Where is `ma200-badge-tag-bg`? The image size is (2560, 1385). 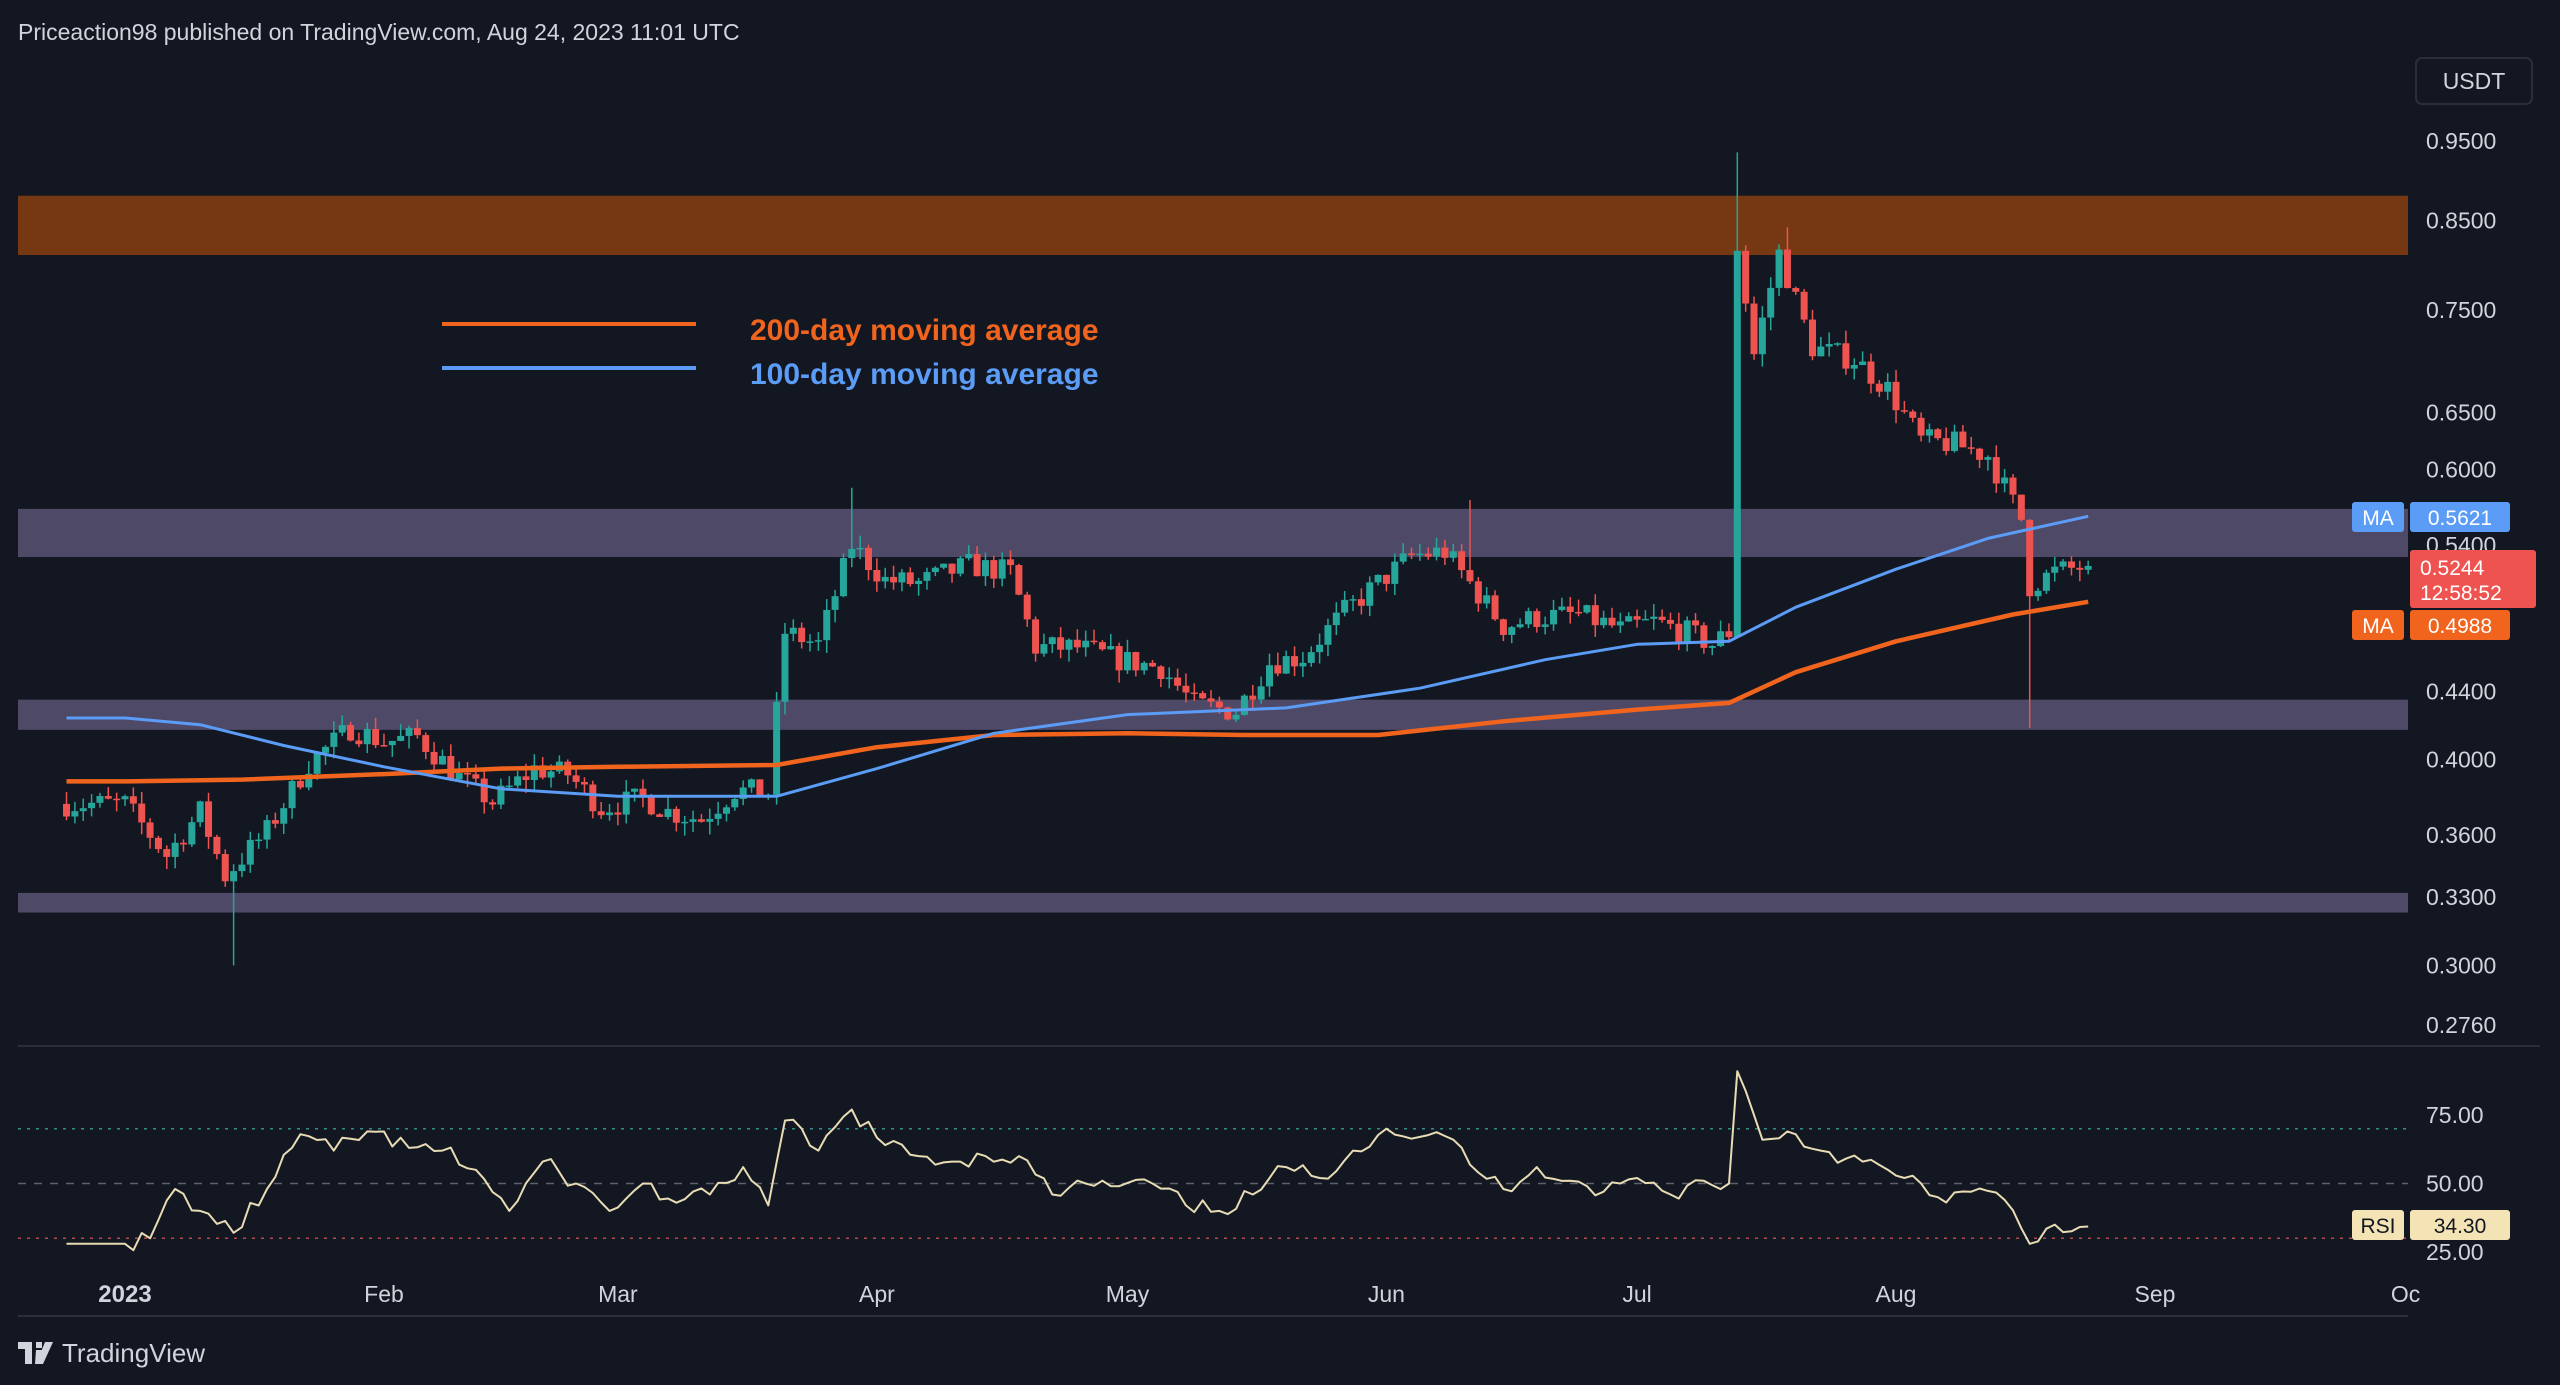 ma200-badge-tag-bg is located at coordinates (2378, 625).